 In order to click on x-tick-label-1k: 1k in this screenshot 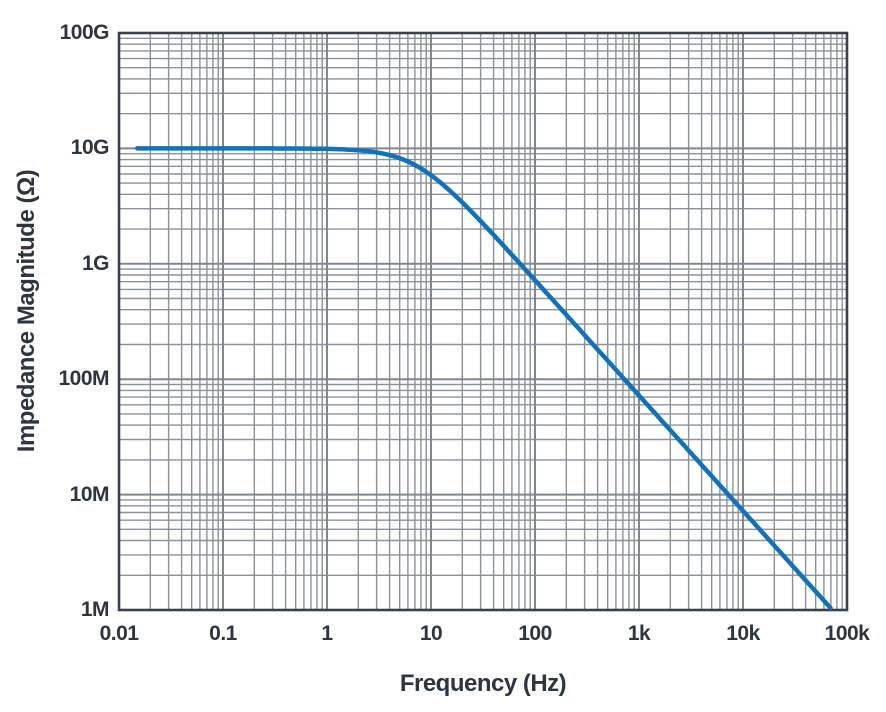, I will do `click(639, 633)`.